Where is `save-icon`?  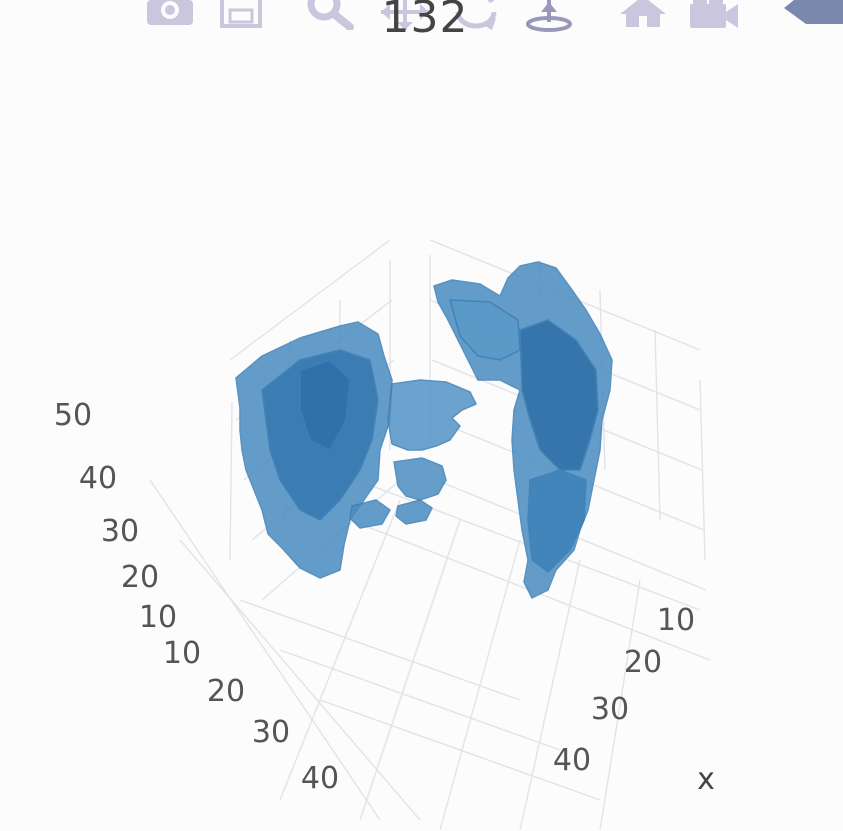
save-icon is located at coordinates (241, 14).